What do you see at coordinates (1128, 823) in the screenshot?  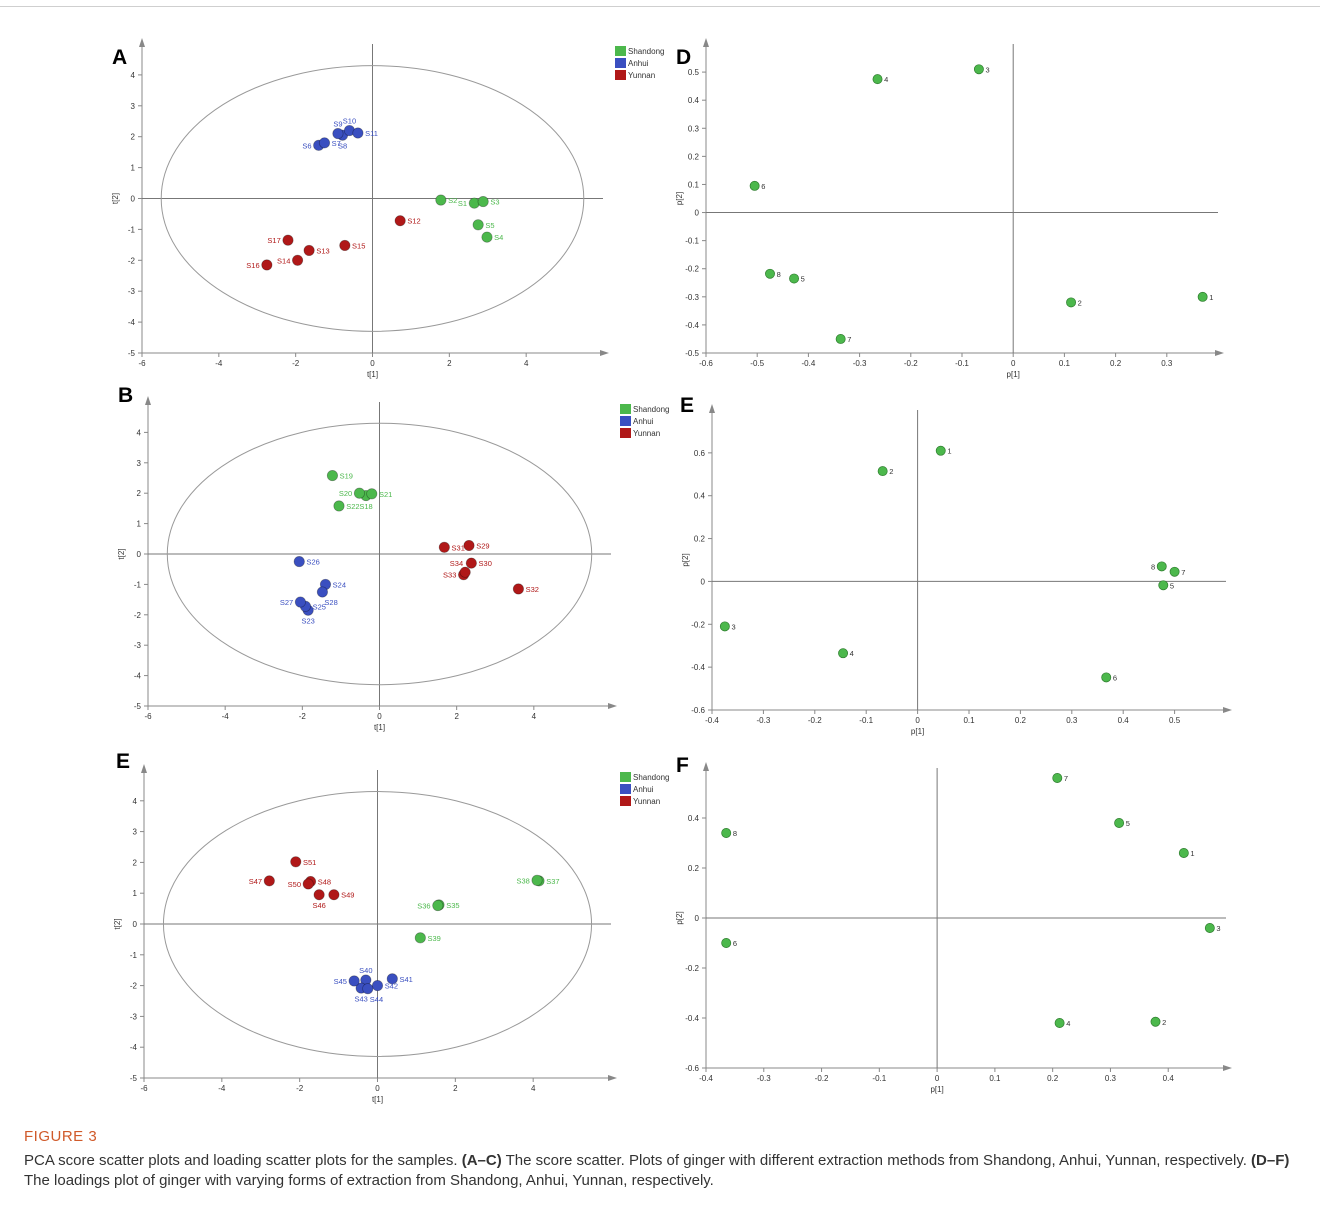 I see `point-label: 5` at bounding box center [1128, 823].